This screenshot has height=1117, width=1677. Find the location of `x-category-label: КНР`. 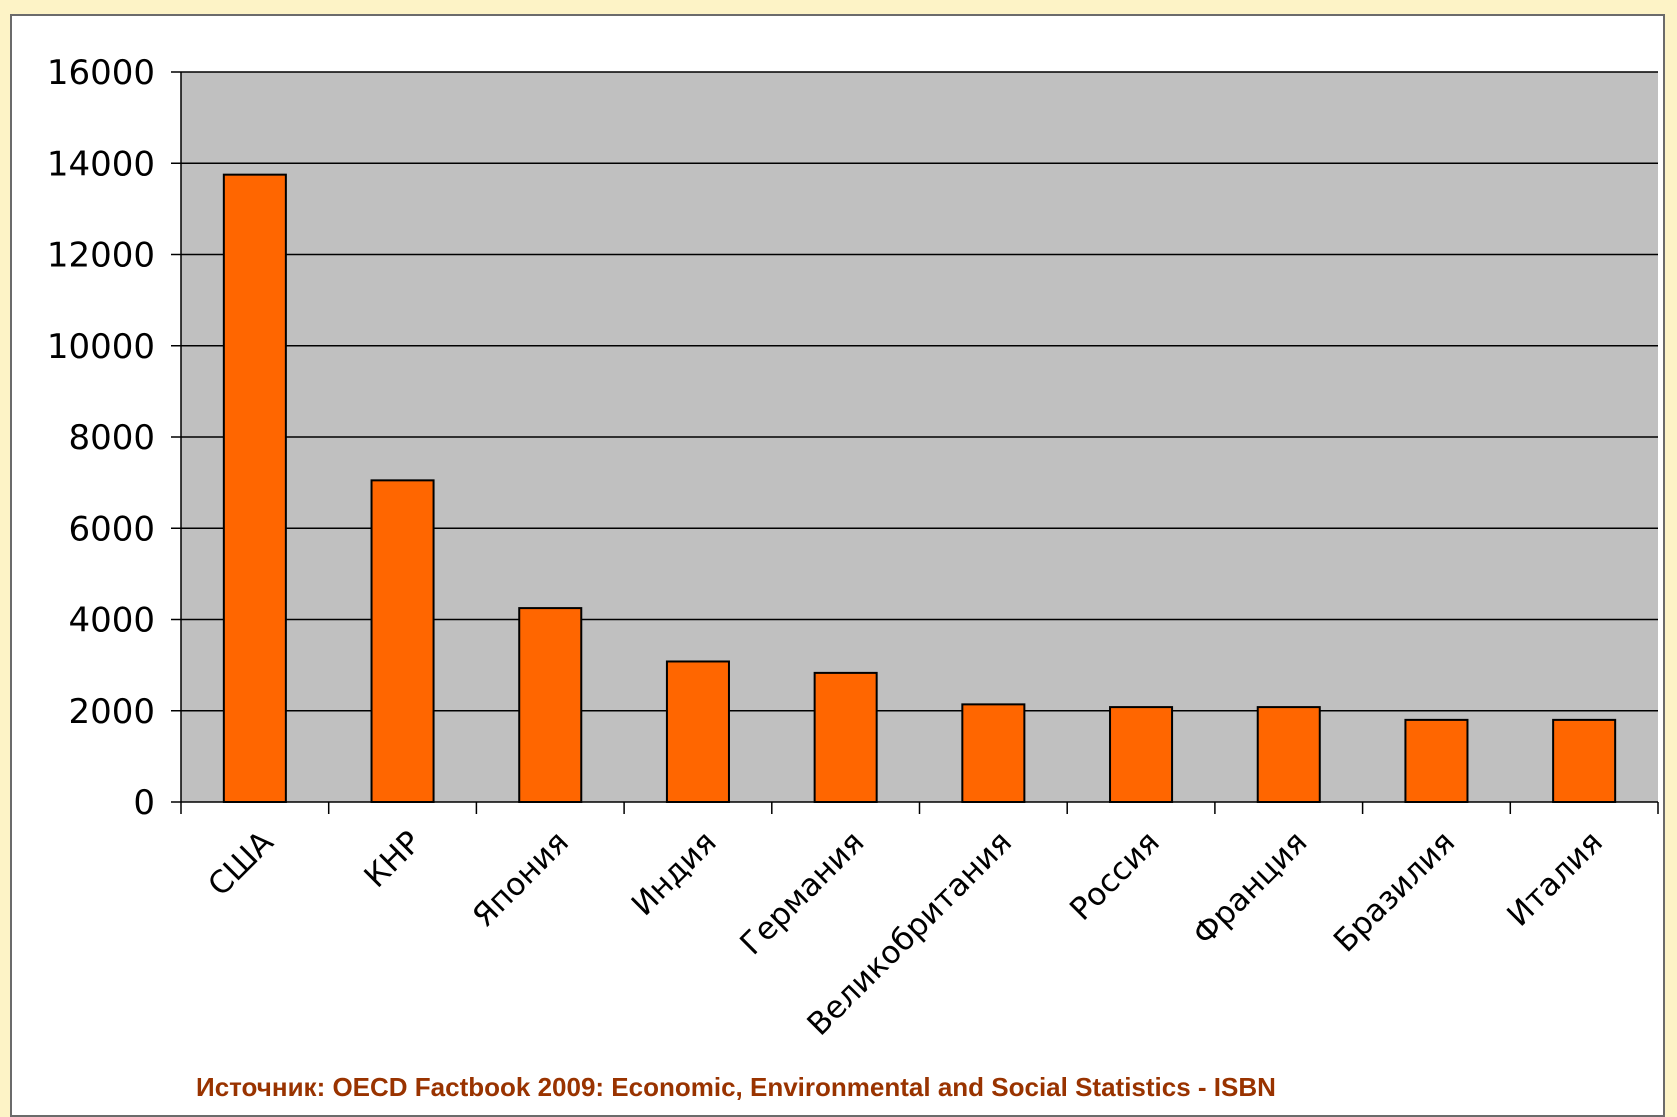

x-category-label: КНР is located at coordinates (392, 859).